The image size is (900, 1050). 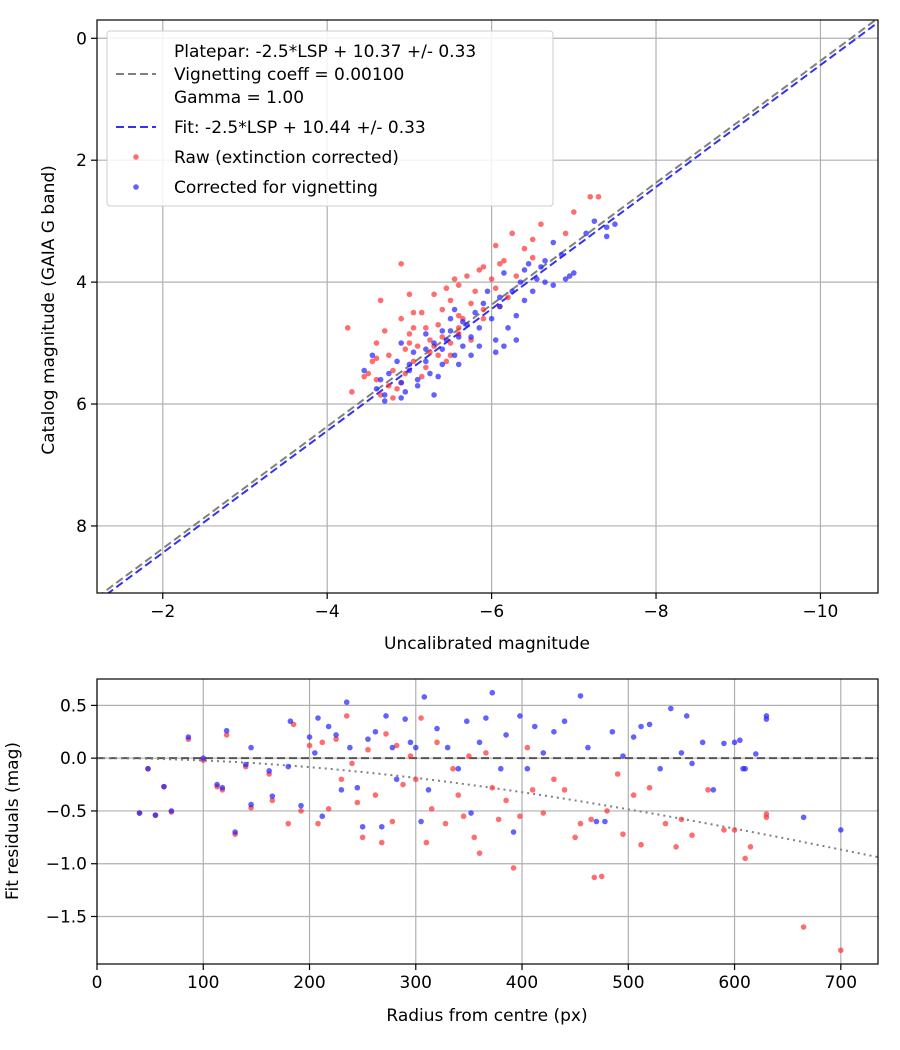 What do you see at coordinates (66, 812) in the screenshot?
I see `y-tick-label: −0.5` at bounding box center [66, 812].